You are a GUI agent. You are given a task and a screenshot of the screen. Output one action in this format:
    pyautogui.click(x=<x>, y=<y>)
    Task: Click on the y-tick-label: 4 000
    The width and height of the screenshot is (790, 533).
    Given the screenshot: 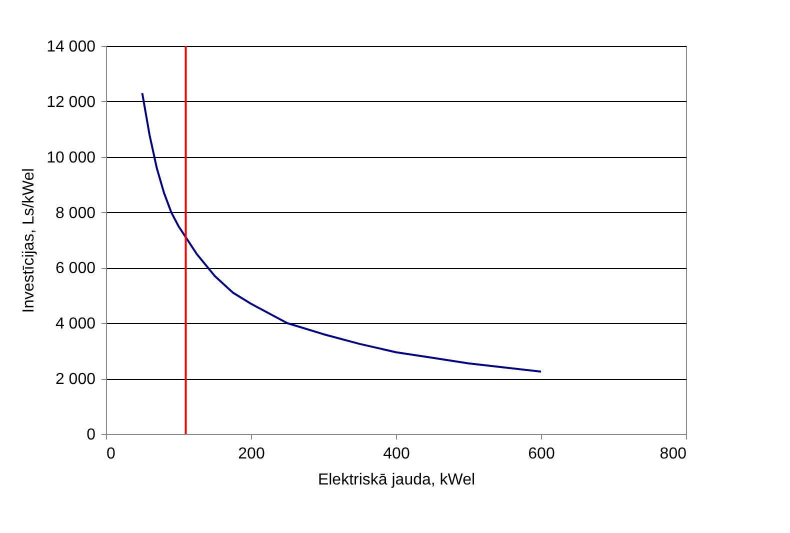 What is the action you would take?
    pyautogui.click(x=75, y=324)
    